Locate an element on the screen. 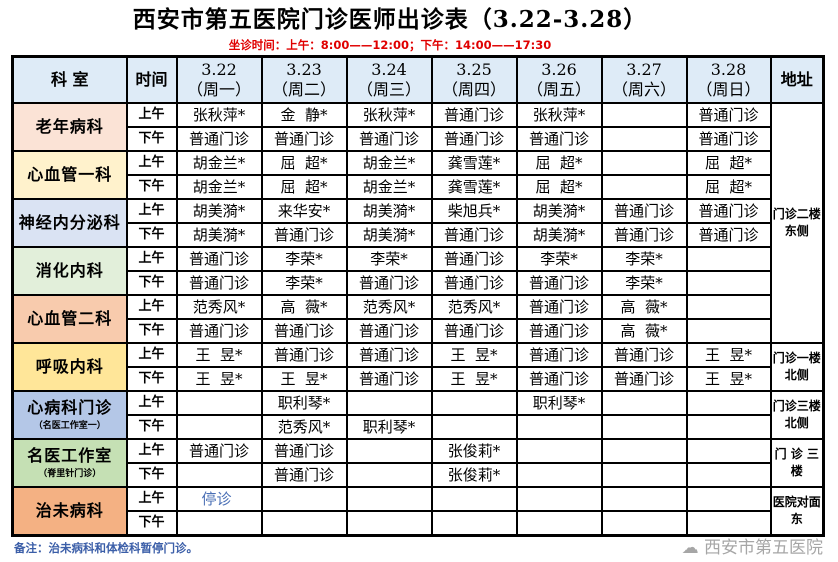 This screenshot has width=838, height=562. address-cell: 门诊一楼北侧 is located at coordinates (797, 367).